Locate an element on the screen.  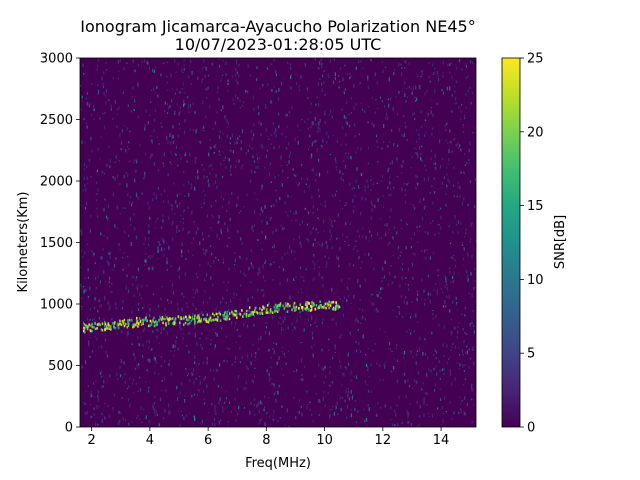
colorbar-tick-label: 15 is located at coordinates (535, 206).